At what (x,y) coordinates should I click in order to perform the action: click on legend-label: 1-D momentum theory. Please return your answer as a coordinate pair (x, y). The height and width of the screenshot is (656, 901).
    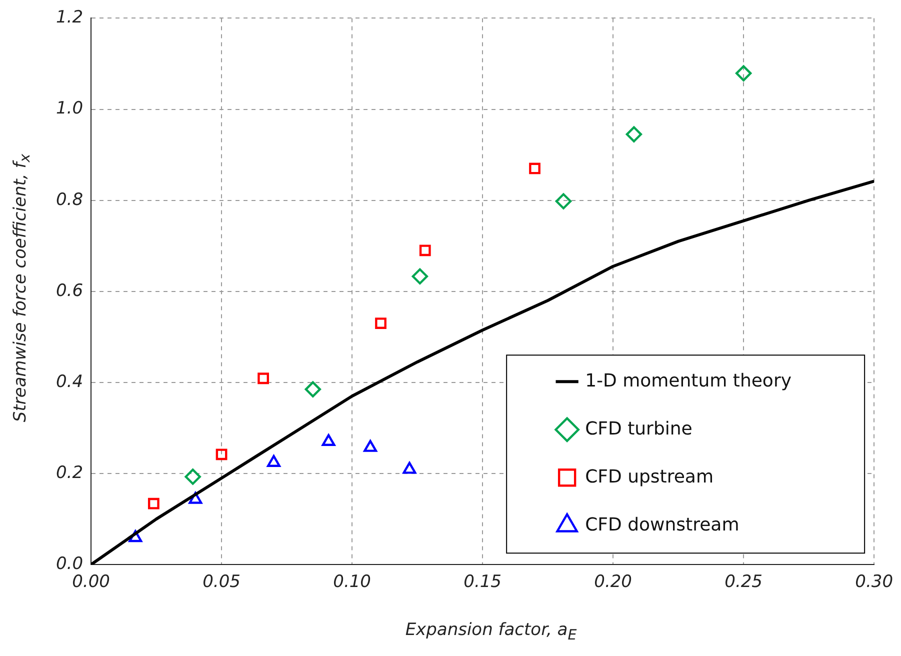
    Looking at the image, I should click on (688, 381).